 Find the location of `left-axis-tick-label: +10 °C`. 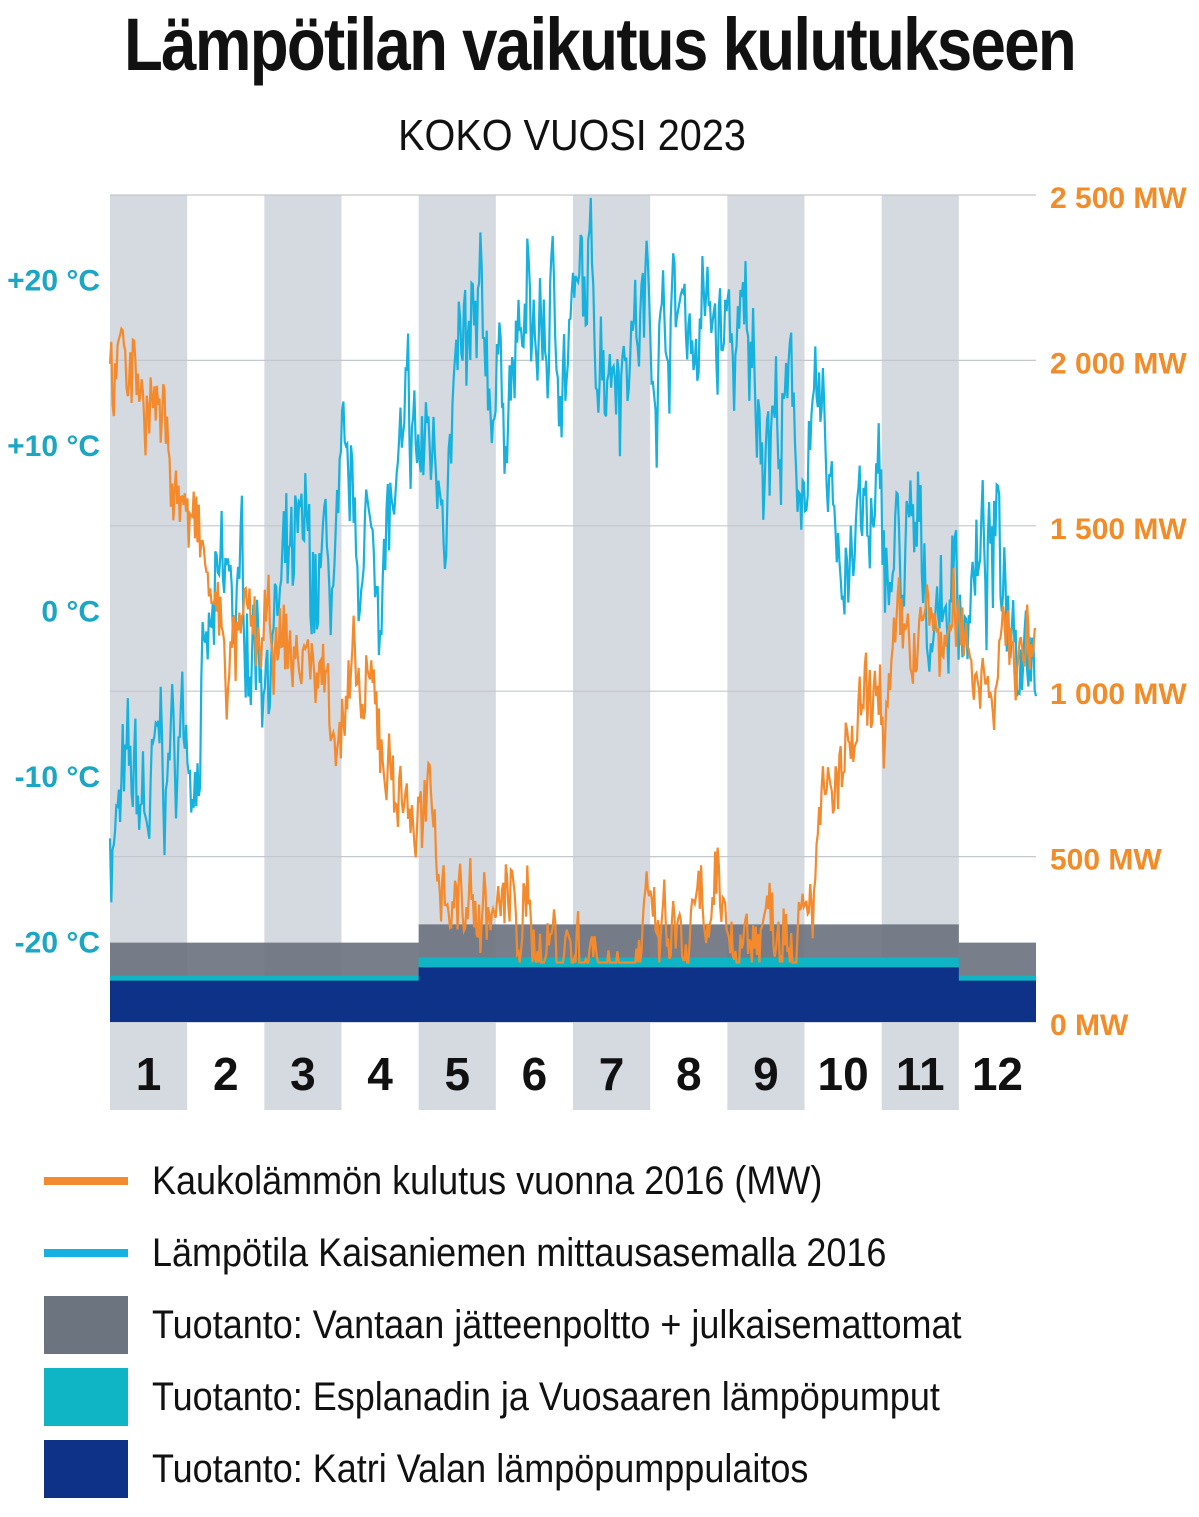

left-axis-tick-label: +10 °C is located at coordinates (53, 446).